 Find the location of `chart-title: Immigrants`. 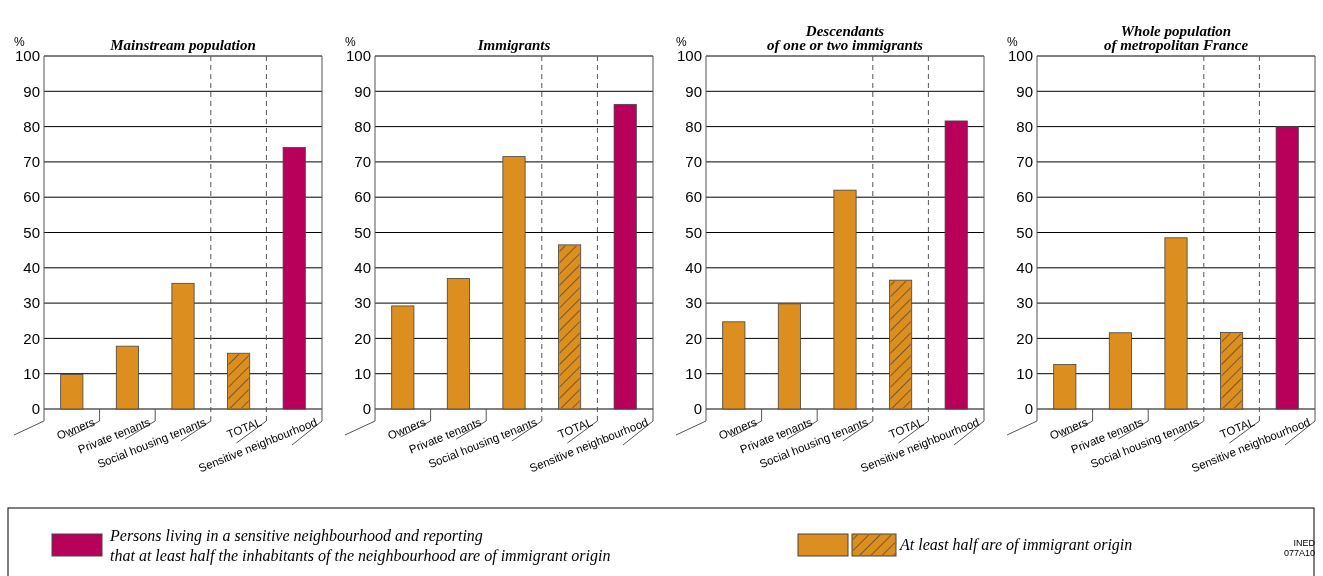

chart-title: Immigrants is located at coordinates (513, 45).